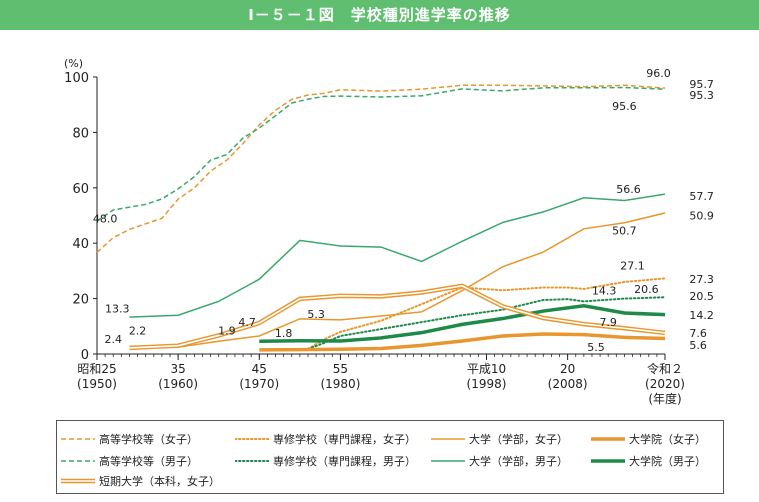 The height and width of the screenshot is (502, 759). Describe the element at coordinates (105, 218) in the screenshot. I see `data-label: 48.0` at that location.